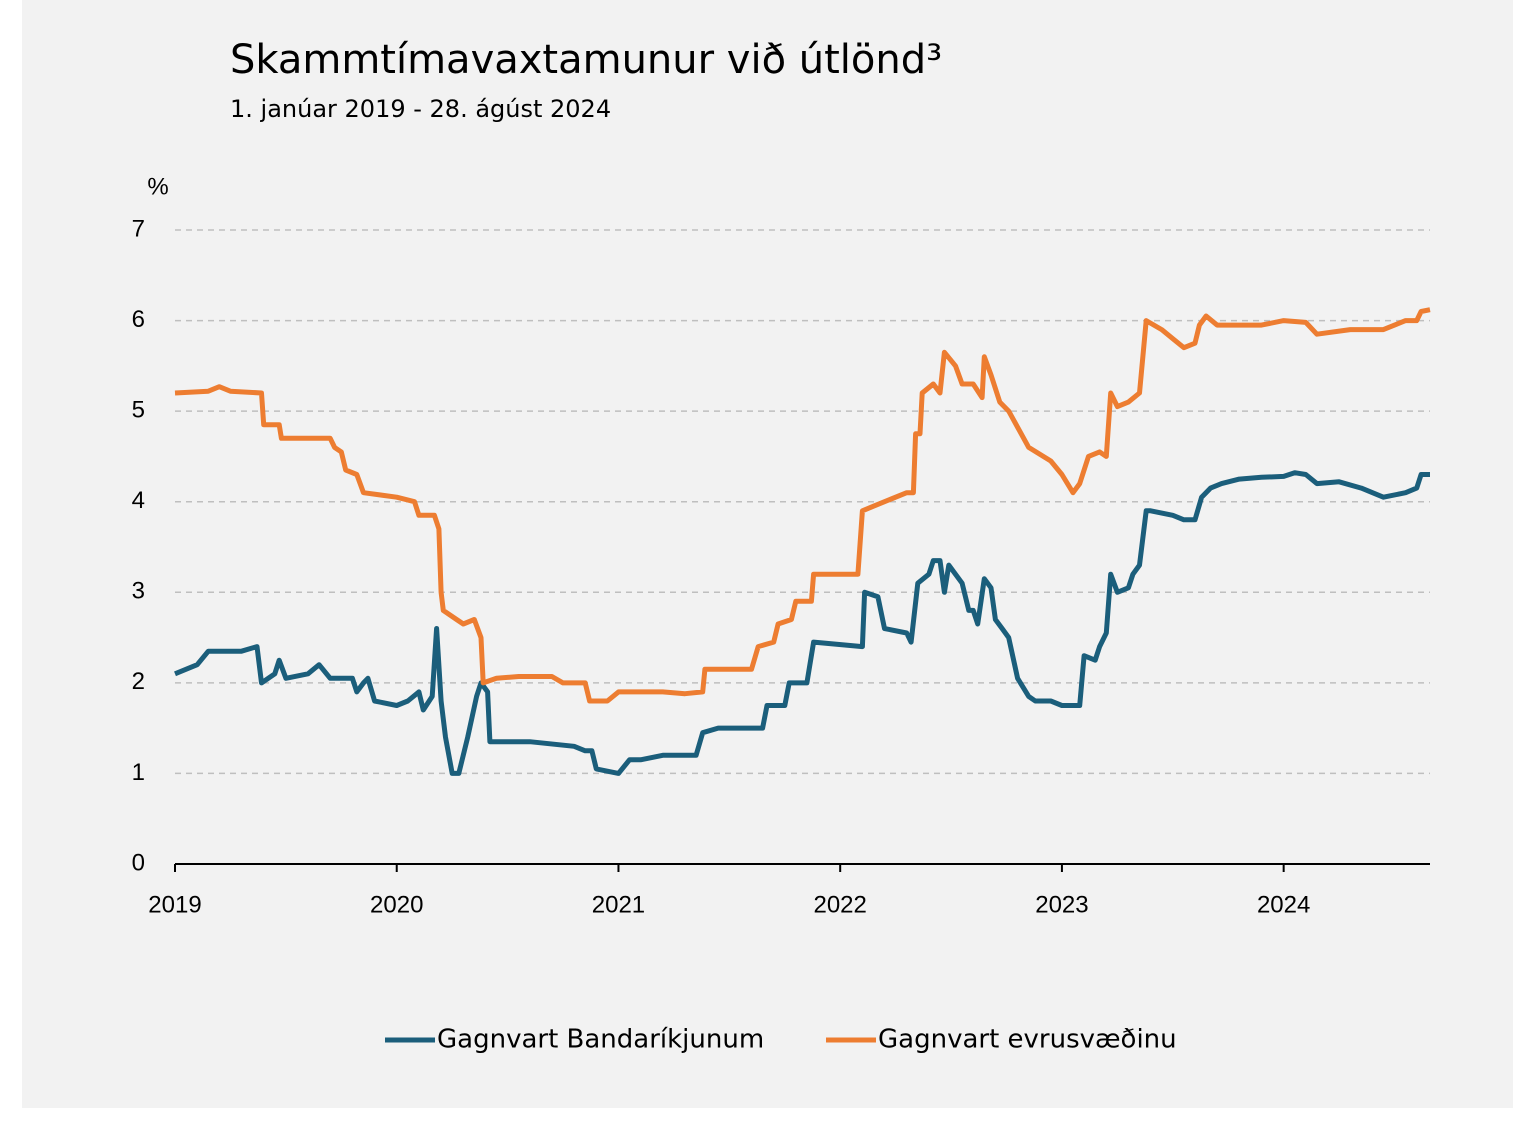 The image size is (1513, 1137). What do you see at coordinates (1027, 1040) in the screenshot?
I see `legend-label: Gagnvart evrusvæðinu` at bounding box center [1027, 1040].